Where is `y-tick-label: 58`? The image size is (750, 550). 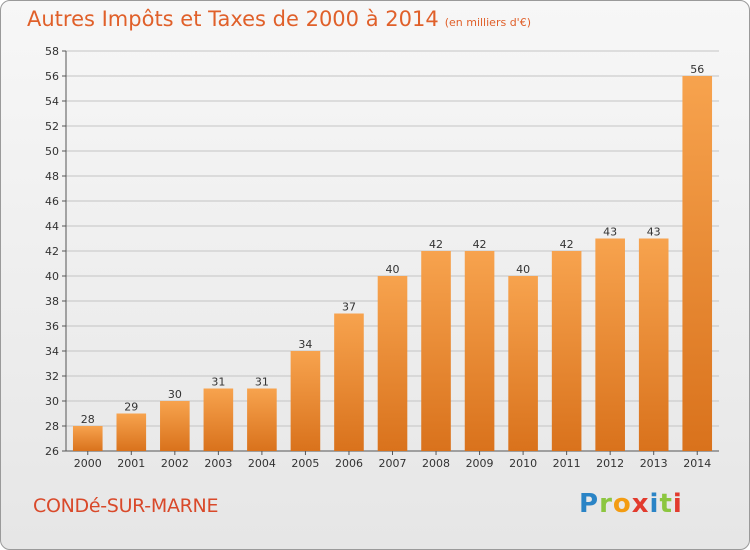
y-tick-label: 58 is located at coordinates (52, 51).